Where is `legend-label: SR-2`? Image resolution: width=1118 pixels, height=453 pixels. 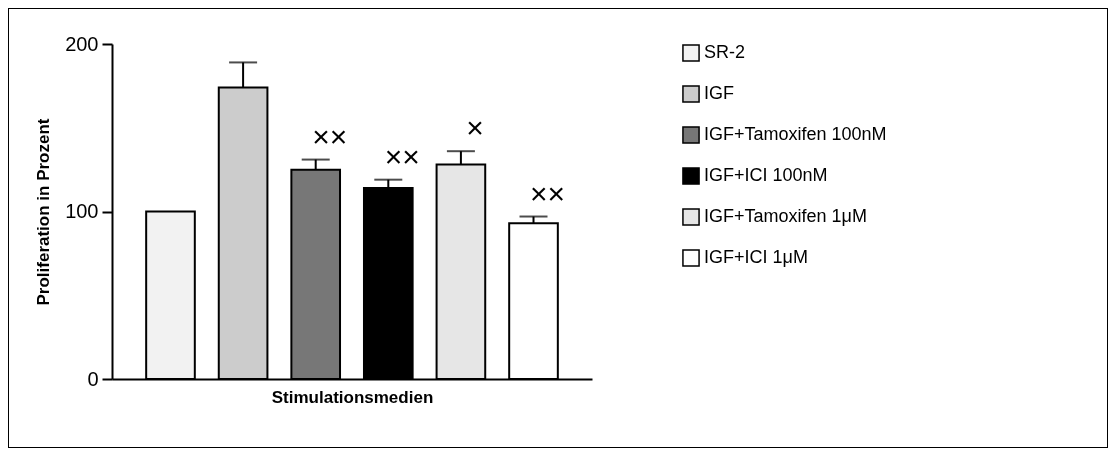 legend-label: SR-2 is located at coordinates (725, 52).